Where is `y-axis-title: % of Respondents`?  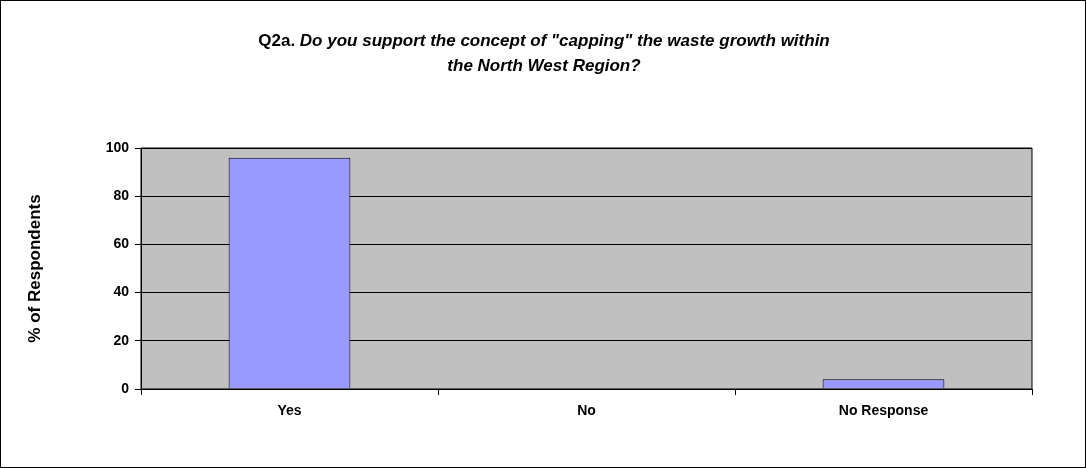 y-axis-title: % of Respondents is located at coordinates (34, 268).